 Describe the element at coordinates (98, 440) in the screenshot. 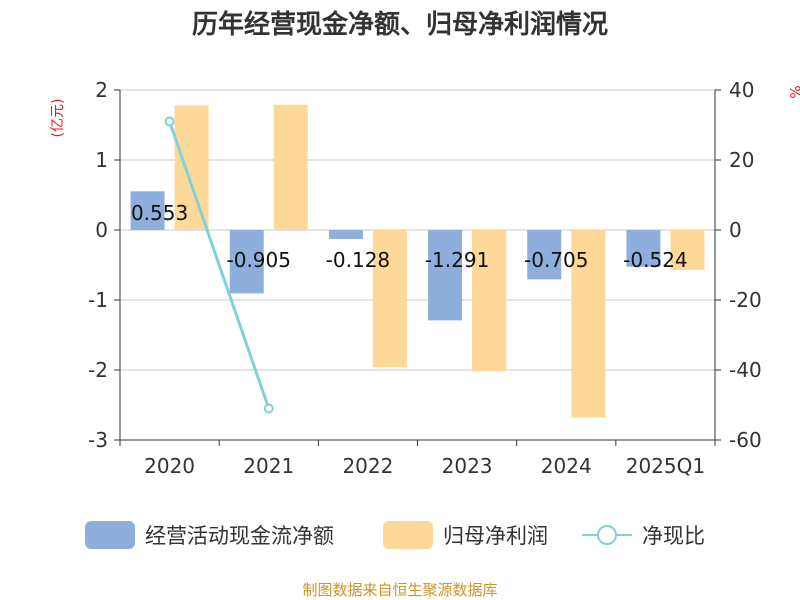

I see `left-tick-label: -3` at that location.